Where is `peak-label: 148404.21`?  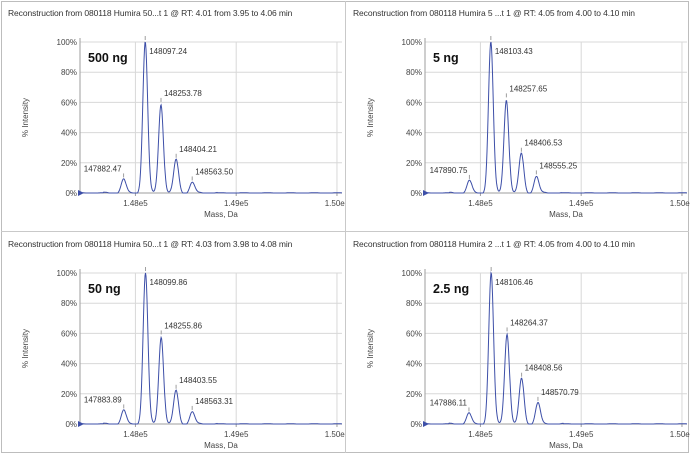 peak-label: 148404.21 is located at coordinates (198, 149).